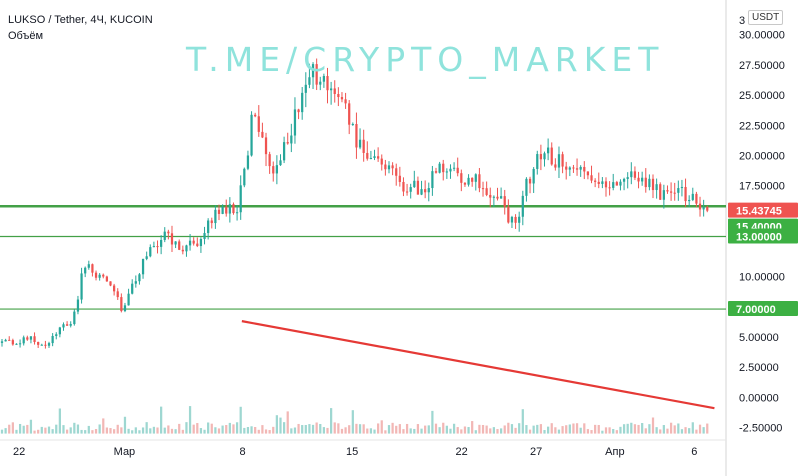  Describe the element at coordinates (125, 452) in the screenshot. I see `time-tick-label: Мар` at that location.